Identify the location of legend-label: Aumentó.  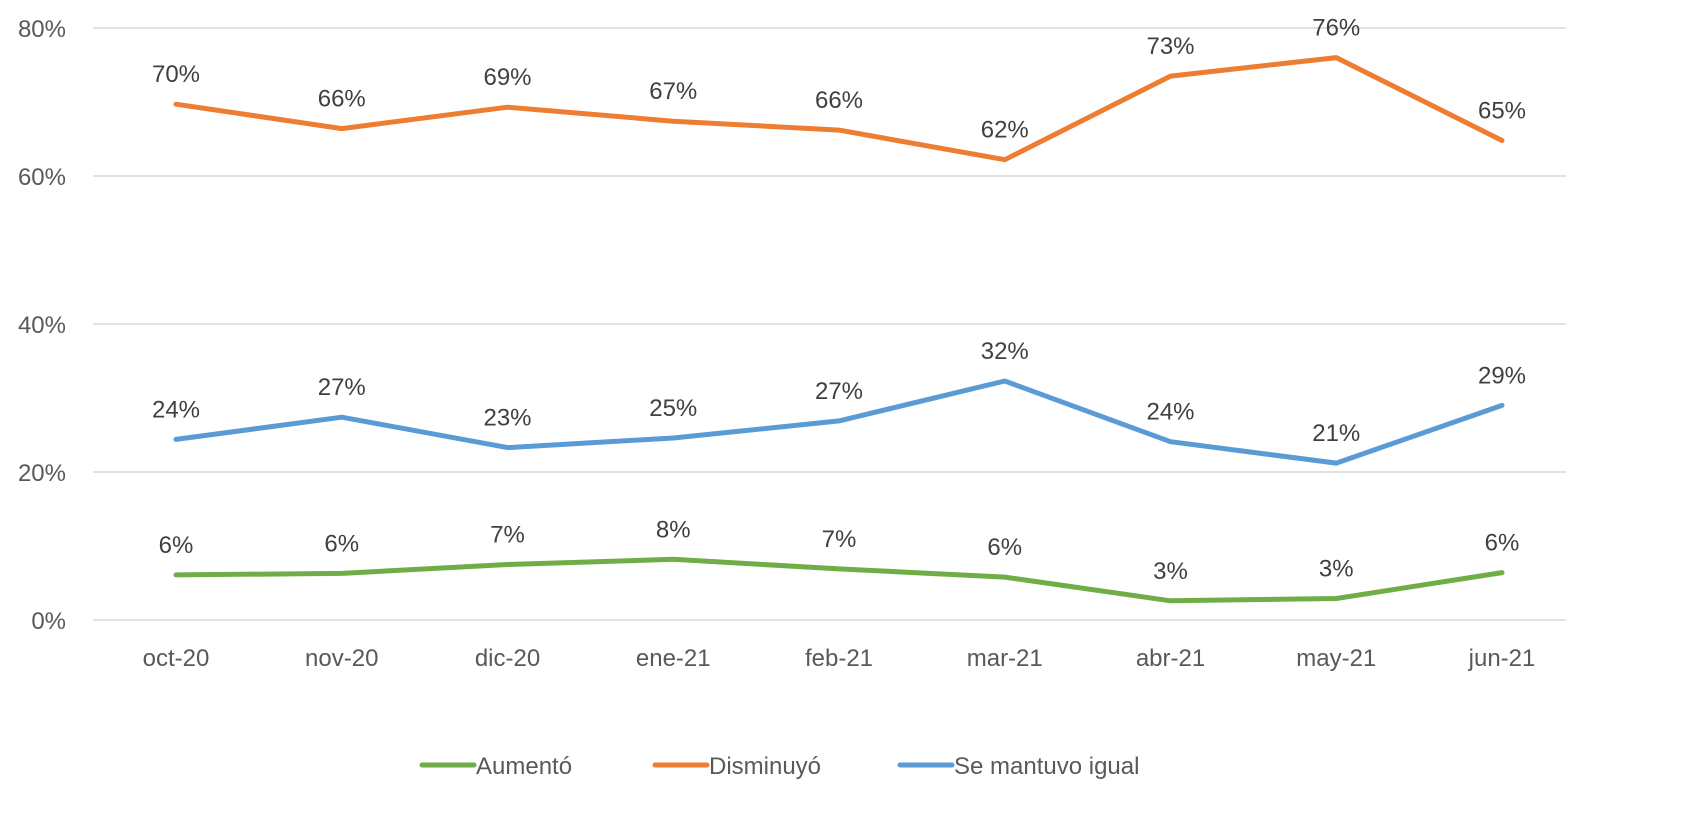
(524, 766).